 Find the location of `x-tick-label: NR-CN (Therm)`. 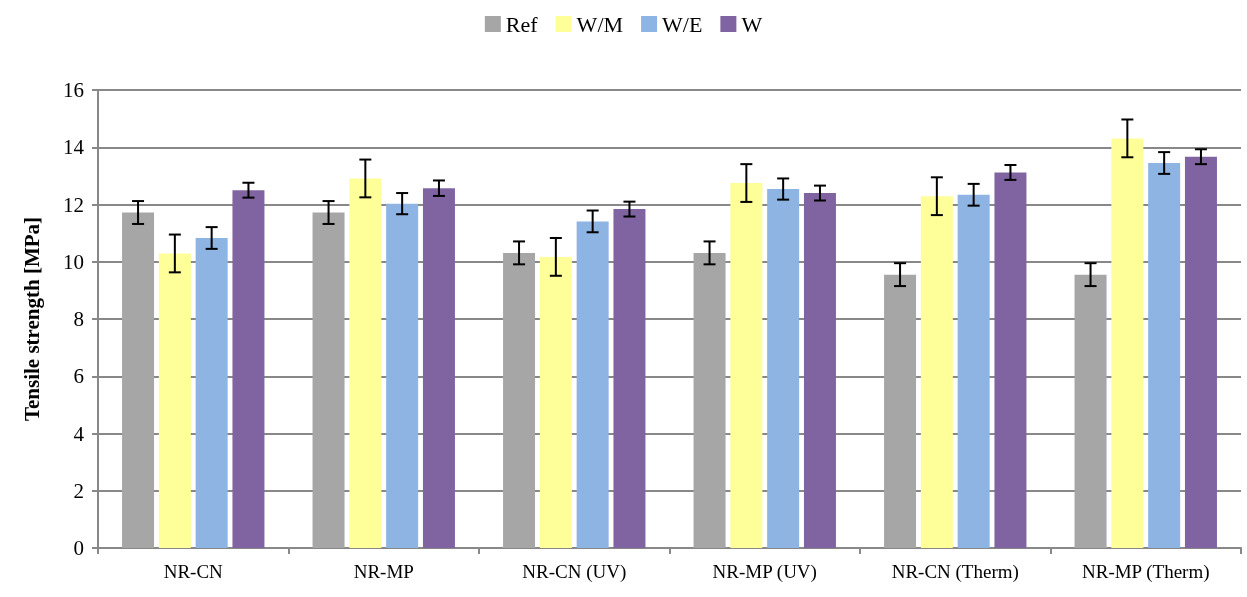

x-tick-label: NR-CN (Therm) is located at coordinates (955, 572).